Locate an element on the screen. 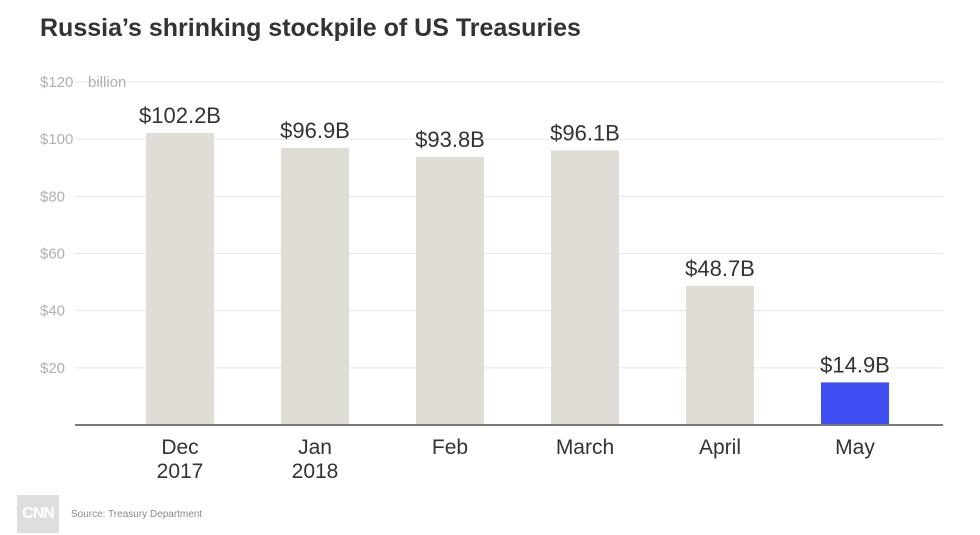  data-label: $102.2B is located at coordinates (180, 115).